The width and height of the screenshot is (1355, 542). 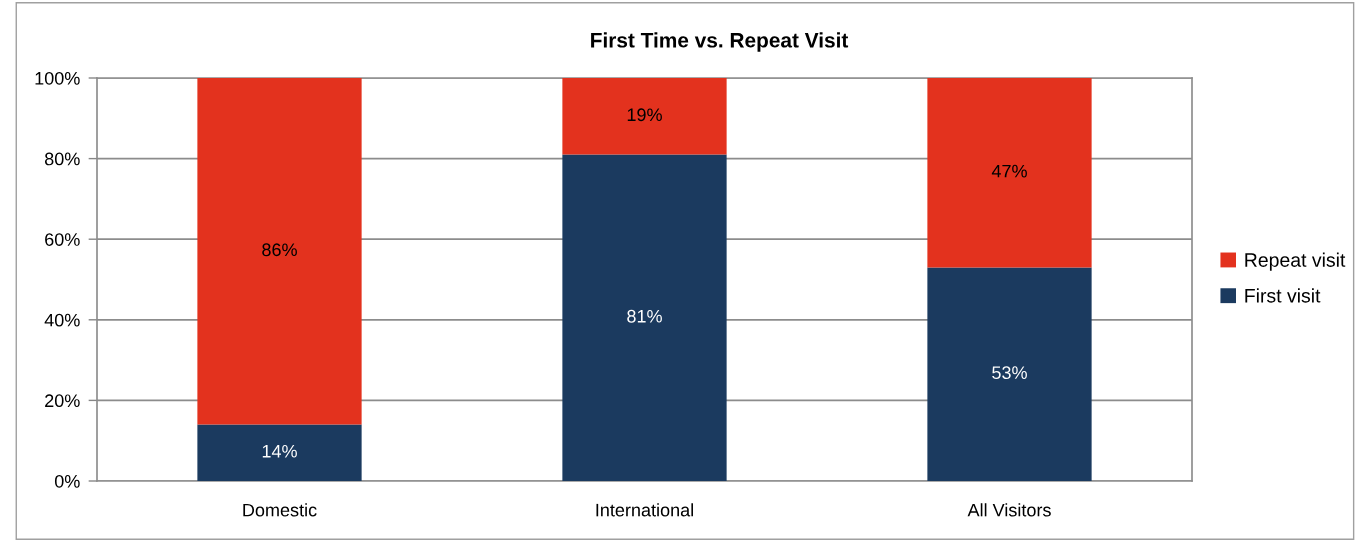 What do you see at coordinates (67, 481) in the screenshot?
I see `y-tick-label: 0%` at bounding box center [67, 481].